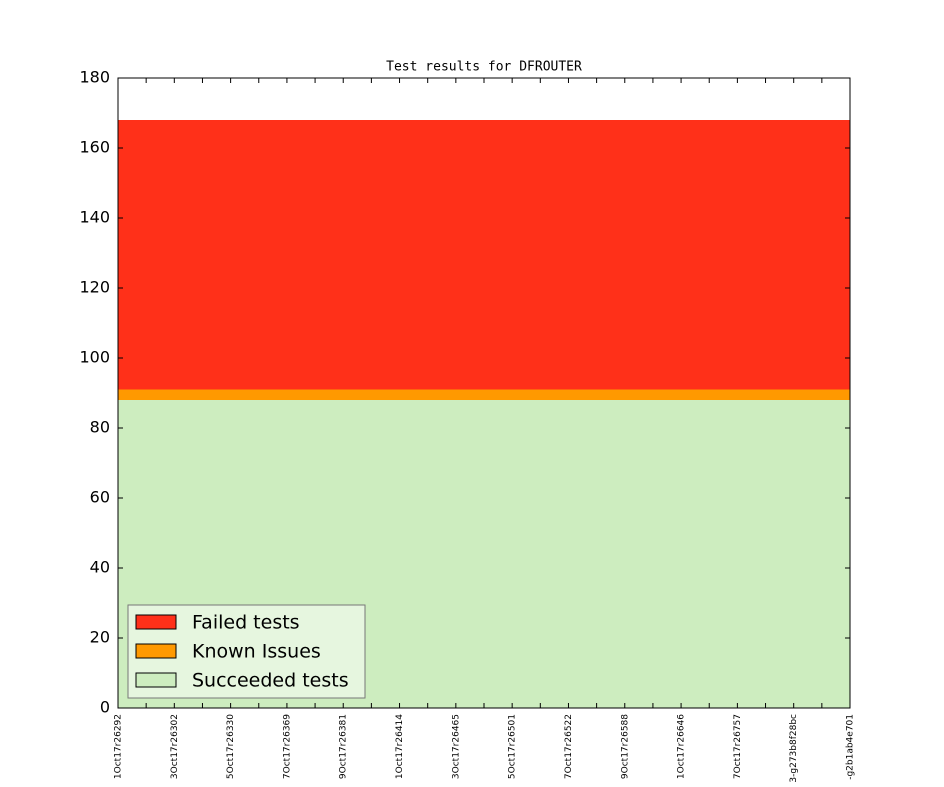 The height and width of the screenshot is (787, 944). I want to click on x-tick-label: 1Oct17r26414, so click(400, 746).